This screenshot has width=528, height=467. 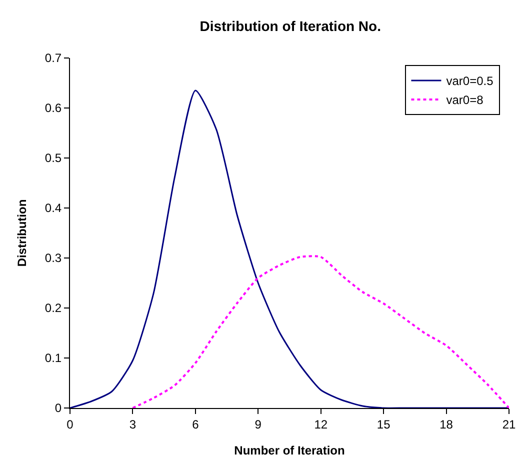 I want to click on x-tick-label: 18, so click(x=447, y=424).